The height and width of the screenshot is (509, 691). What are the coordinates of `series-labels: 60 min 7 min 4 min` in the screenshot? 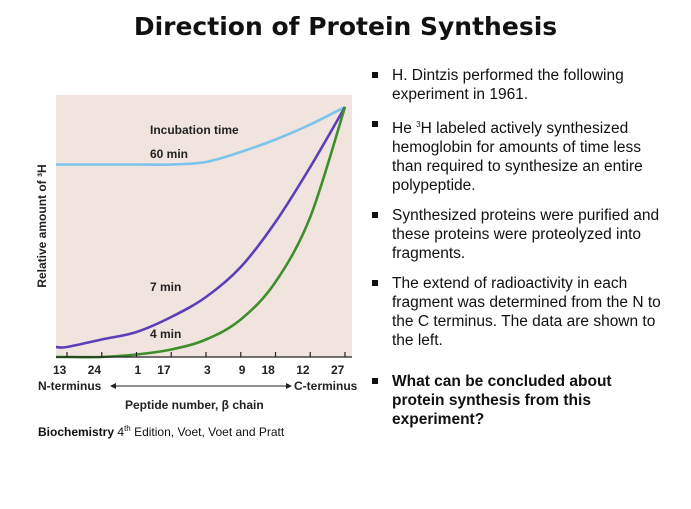 It's located at (169, 244).